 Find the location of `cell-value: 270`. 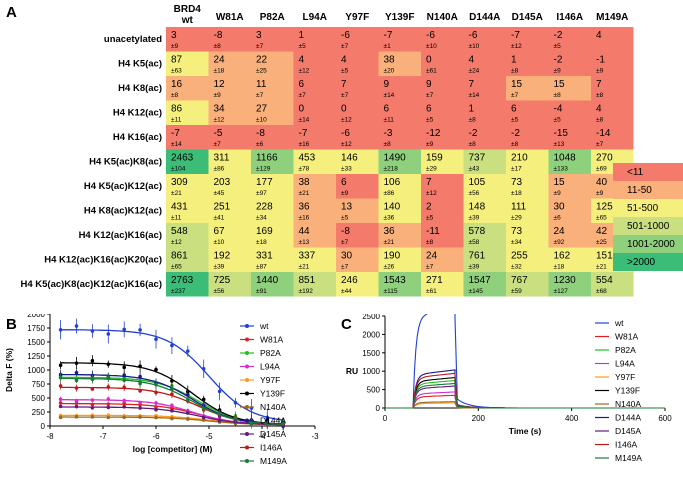

cell-value: 270 is located at coordinates (604, 158).